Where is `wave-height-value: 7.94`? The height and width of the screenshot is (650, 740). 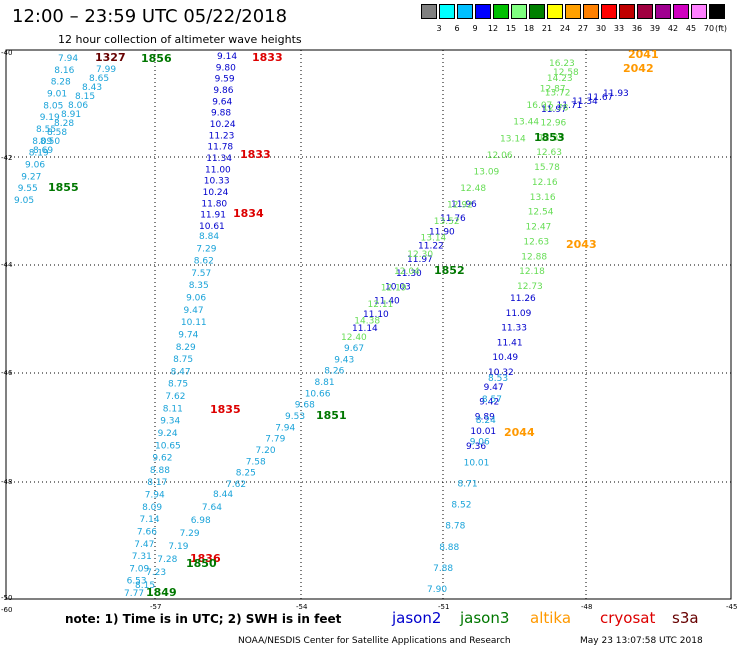 wave-height-value: 7.94 is located at coordinates (155, 496).